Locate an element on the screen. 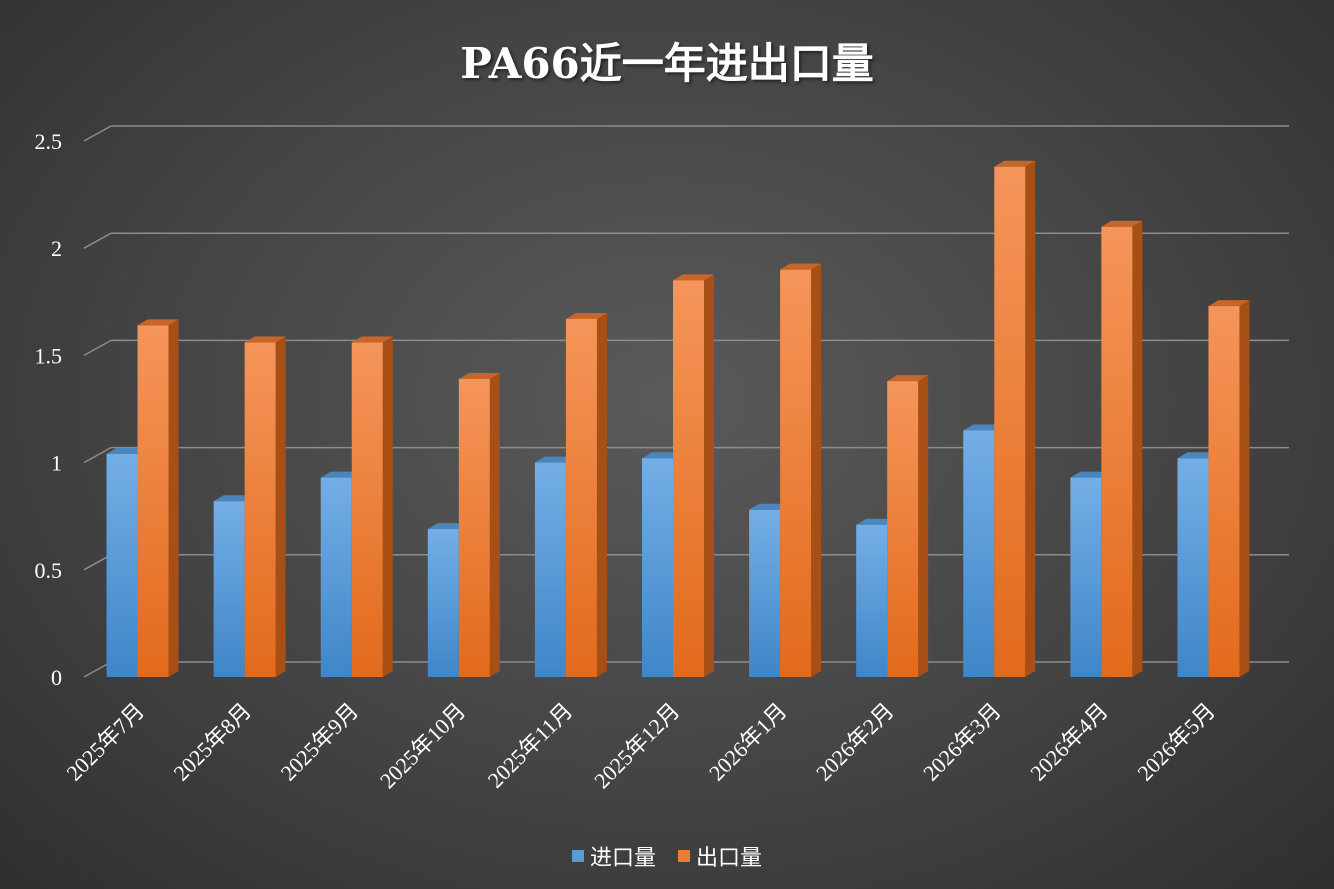 Image resolution: width=1334 pixels, height=889 pixels. x-tick-label: 2025年12月 is located at coordinates (636, 745).